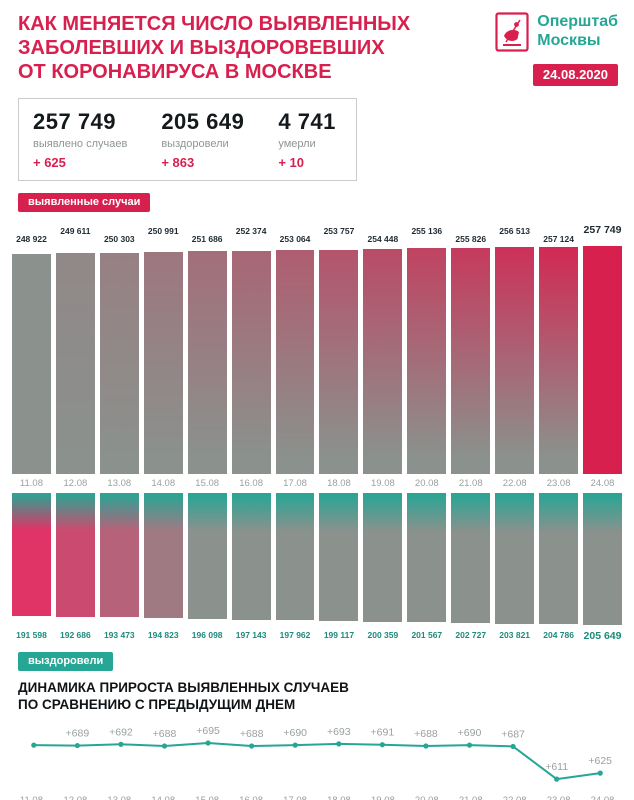 Image resolution: width=634 pixels, height=800 pixels. What do you see at coordinates (291, 162) in the screenshot?
I see `stat-deaths-delta: + 10` at bounding box center [291, 162].